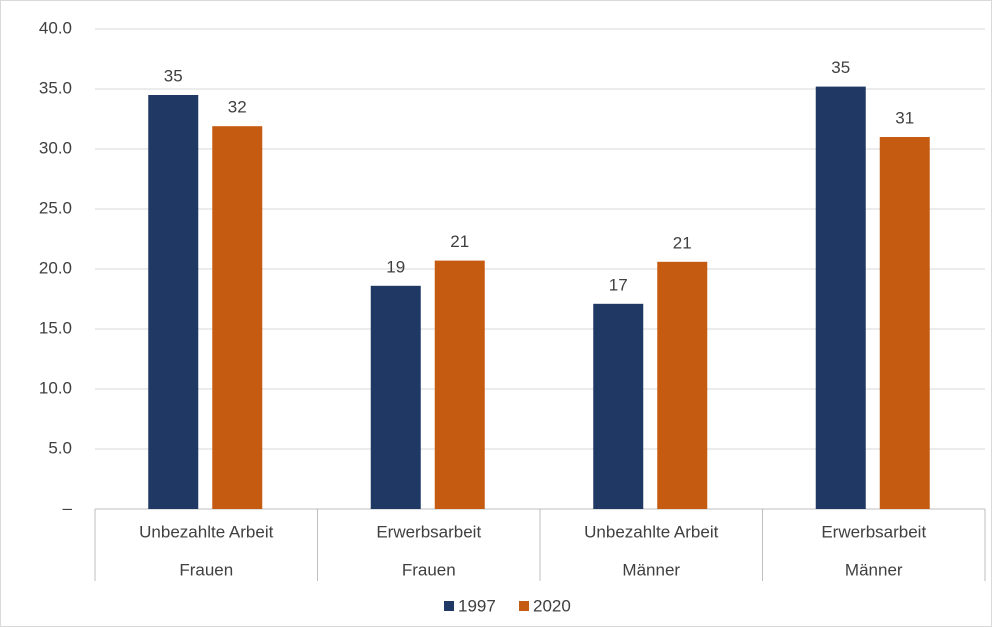 This screenshot has width=992, height=627. What do you see at coordinates (477, 605) in the screenshot?
I see `legend-label: 1997` at bounding box center [477, 605].